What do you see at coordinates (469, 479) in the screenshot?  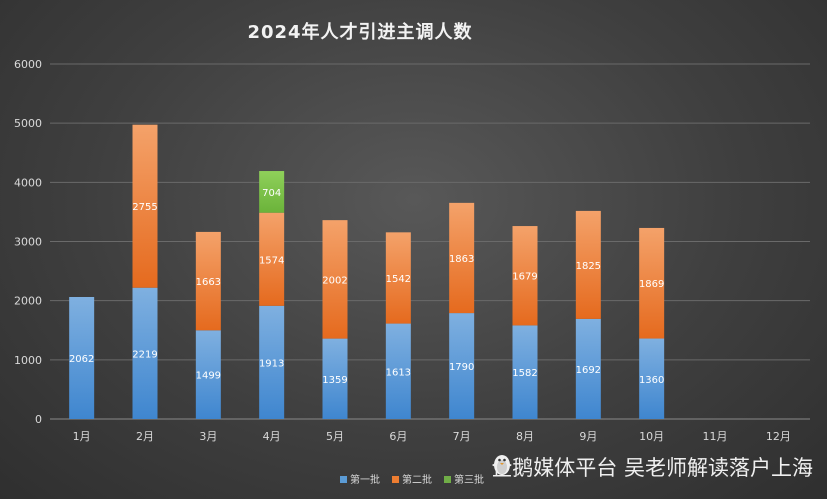 I see `legend-label: 第三批` at bounding box center [469, 479].